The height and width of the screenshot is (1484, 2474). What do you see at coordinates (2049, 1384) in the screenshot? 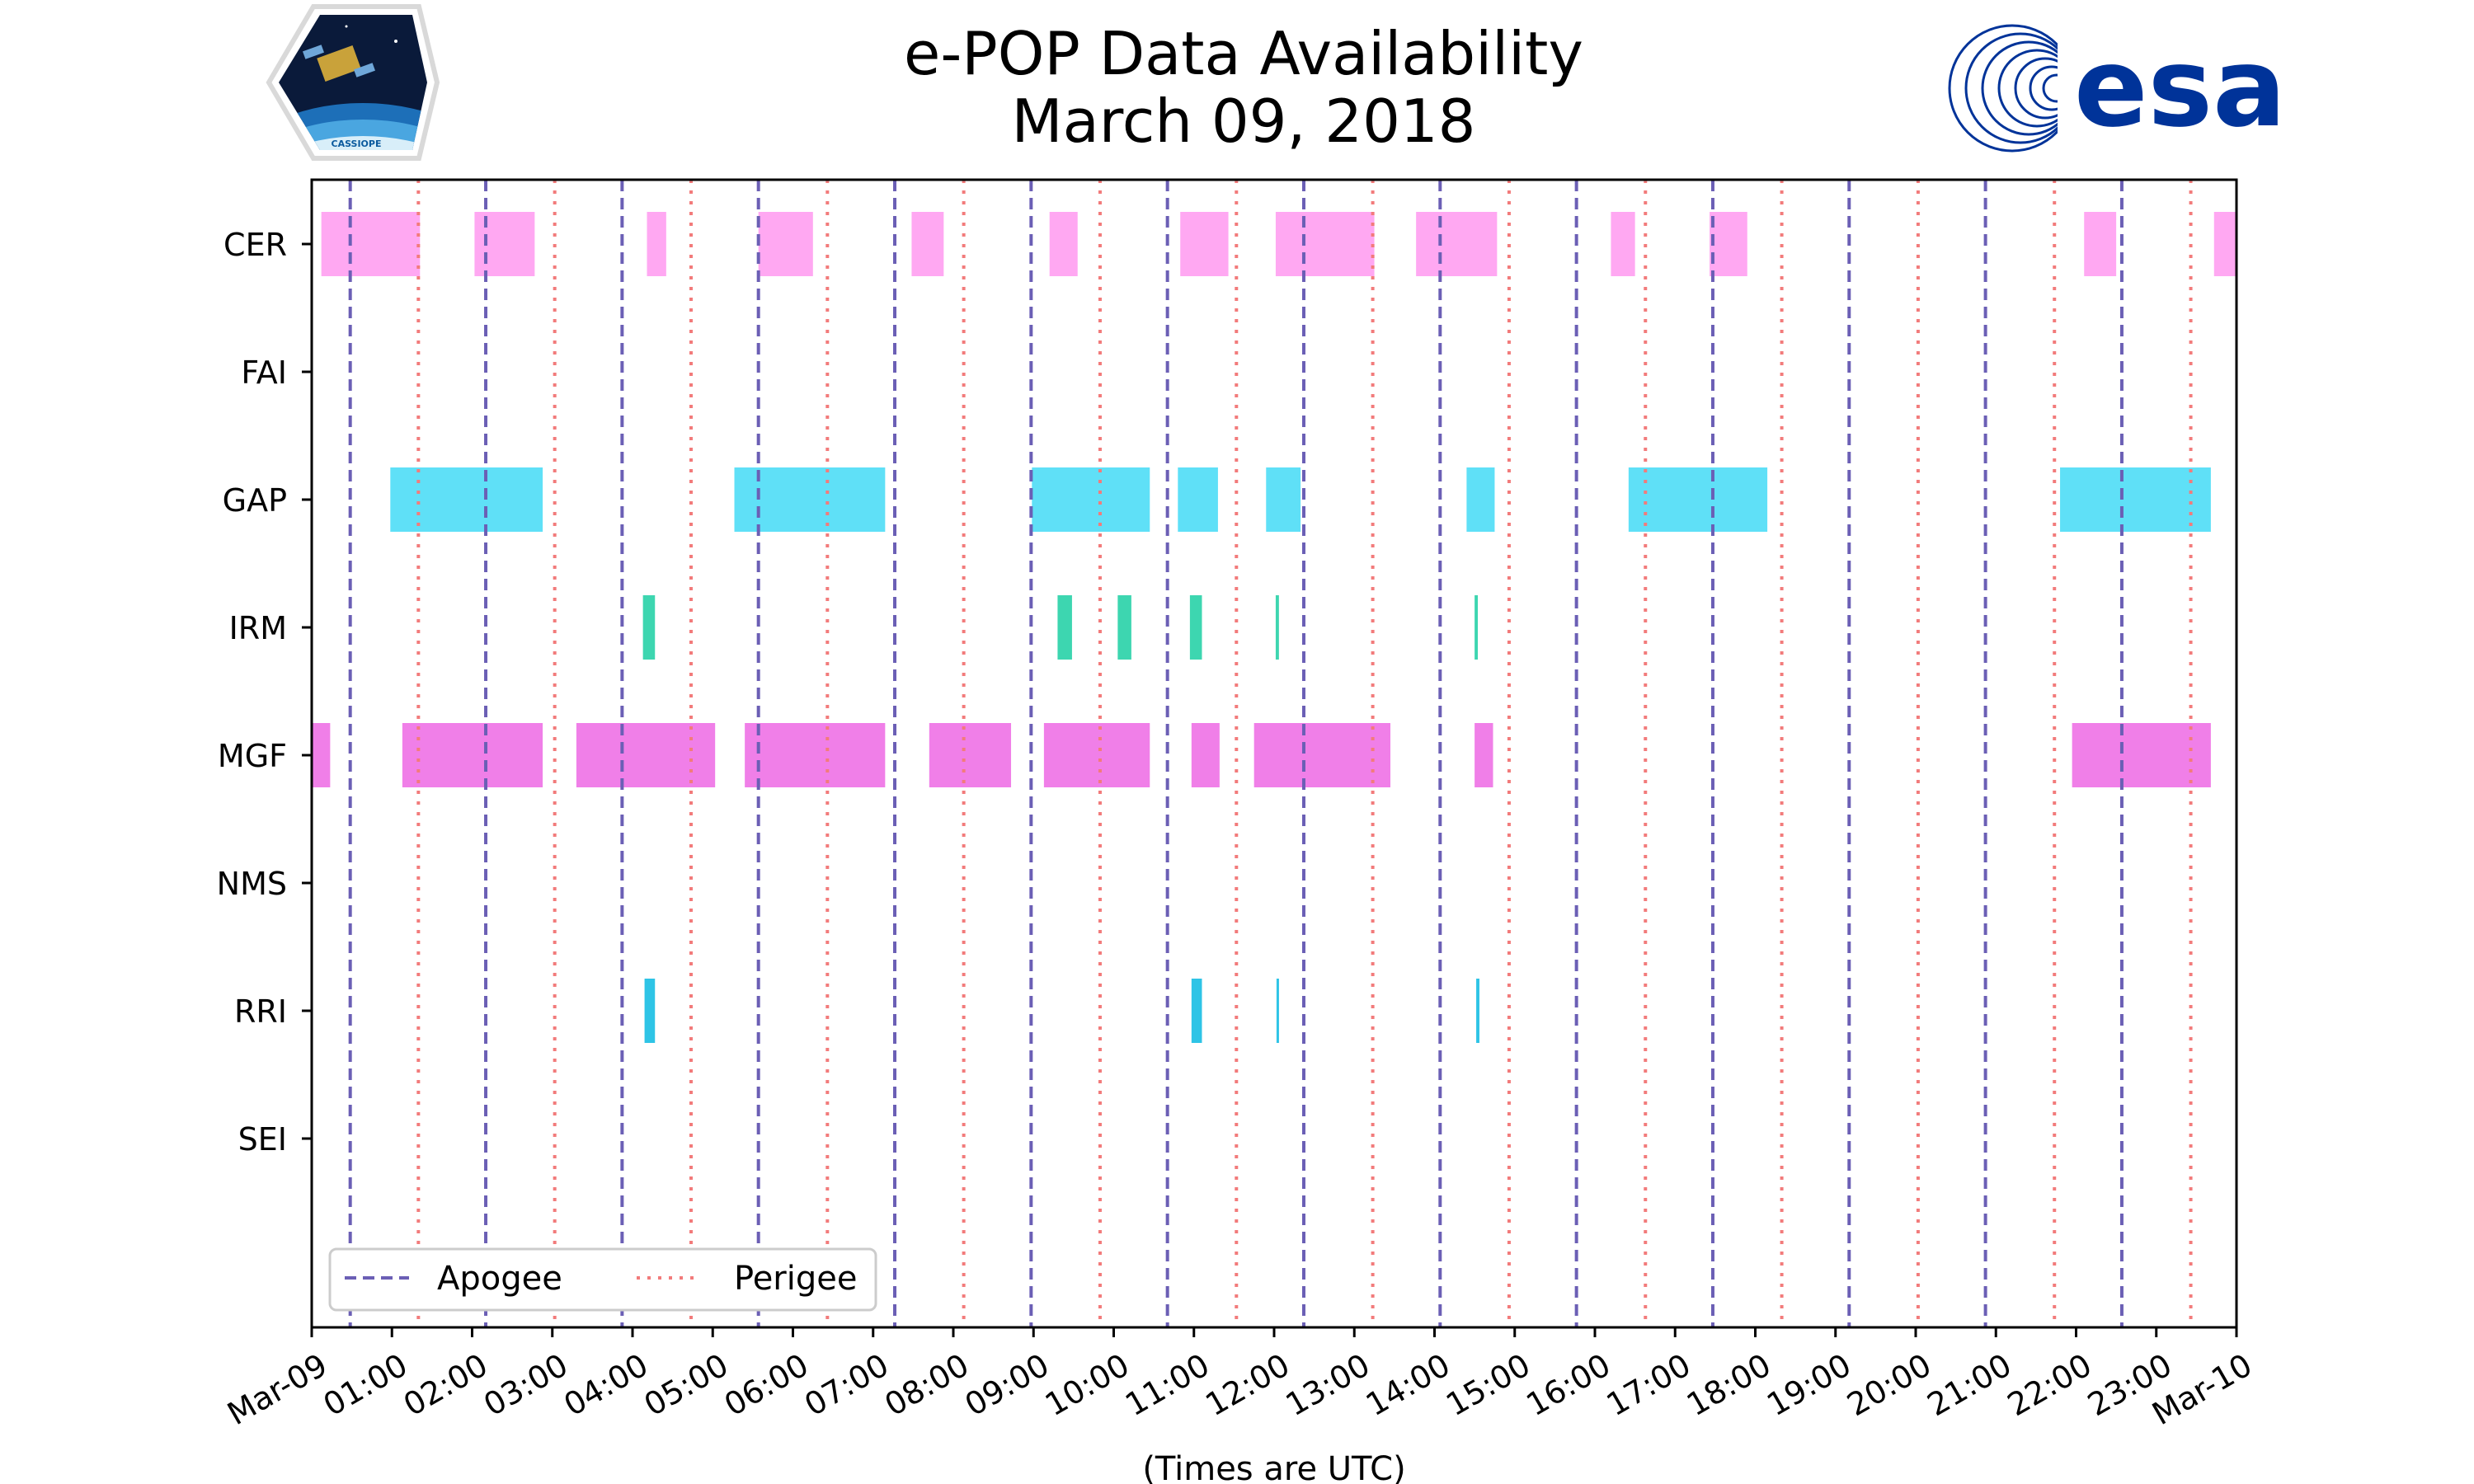
I see `x-tick-label: 22:00` at bounding box center [2049, 1384].